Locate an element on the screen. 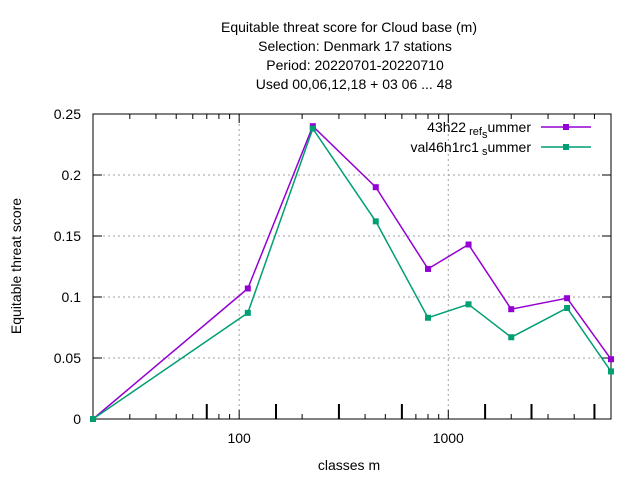 The image size is (640, 480). title-line-2: Selection: Denmark 17 stations is located at coordinates (355, 46).